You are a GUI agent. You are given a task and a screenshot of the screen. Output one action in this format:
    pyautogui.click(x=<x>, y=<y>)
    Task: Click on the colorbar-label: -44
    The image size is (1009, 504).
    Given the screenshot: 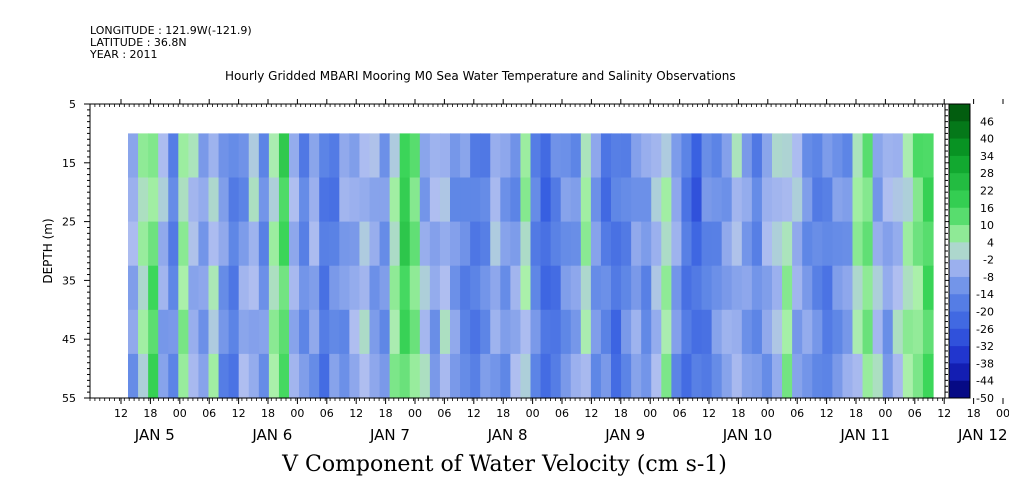 What is the action you would take?
    pyautogui.click(x=985, y=381)
    